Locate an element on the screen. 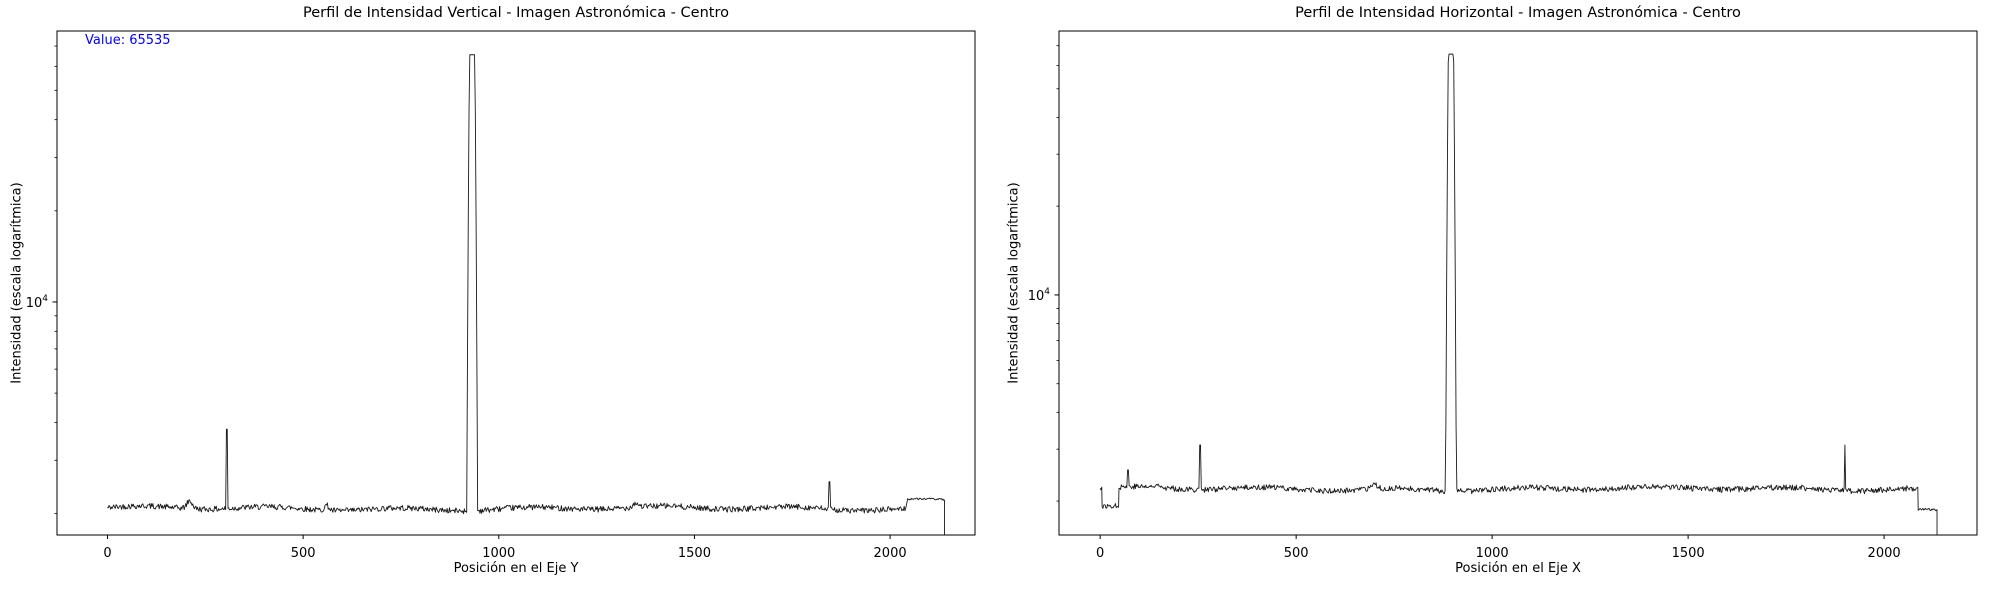 This screenshot has height=590, width=1990. horizontal-profile-x-tick-label: 1000 is located at coordinates (1492, 553).